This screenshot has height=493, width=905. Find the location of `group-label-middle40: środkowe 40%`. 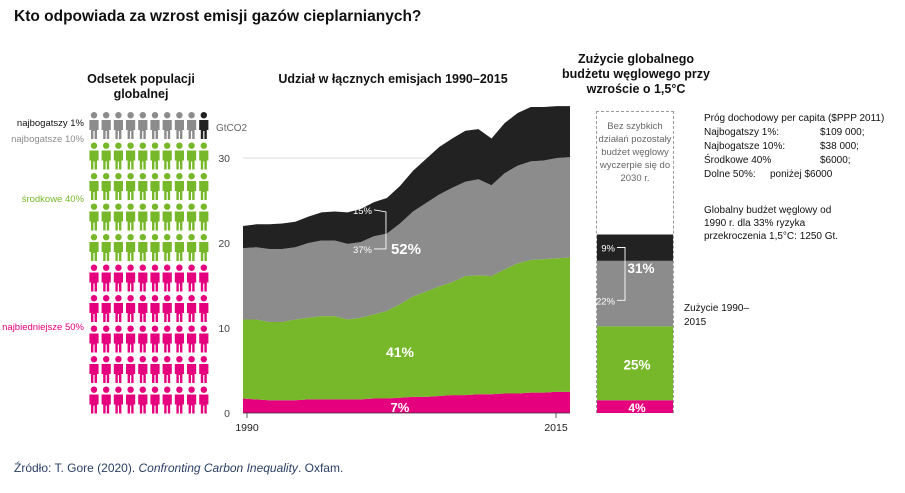

group-label-middle40: środkowe 40% is located at coordinates (52, 199).